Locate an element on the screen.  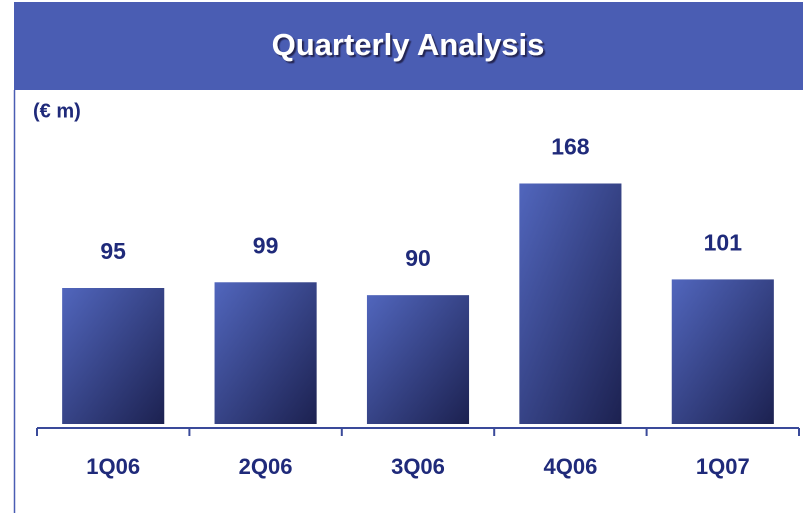
x-tick-label: 2Q06 is located at coordinates (266, 466).